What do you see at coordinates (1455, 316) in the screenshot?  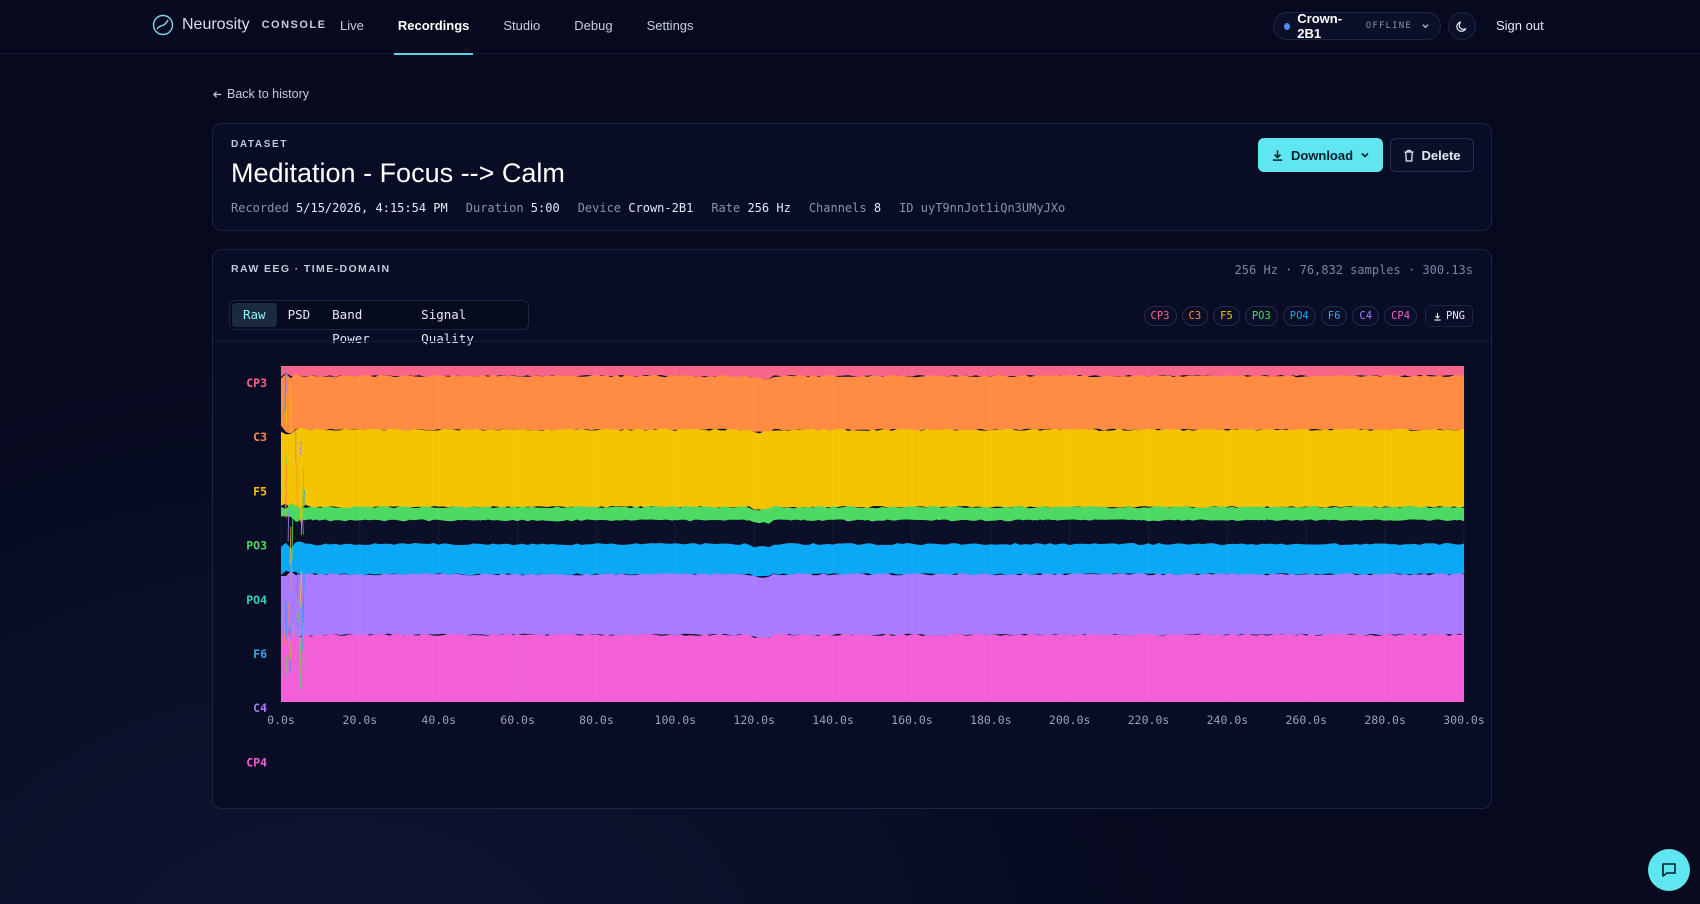 I see `export-png-label: PNG` at bounding box center [1455, 316].